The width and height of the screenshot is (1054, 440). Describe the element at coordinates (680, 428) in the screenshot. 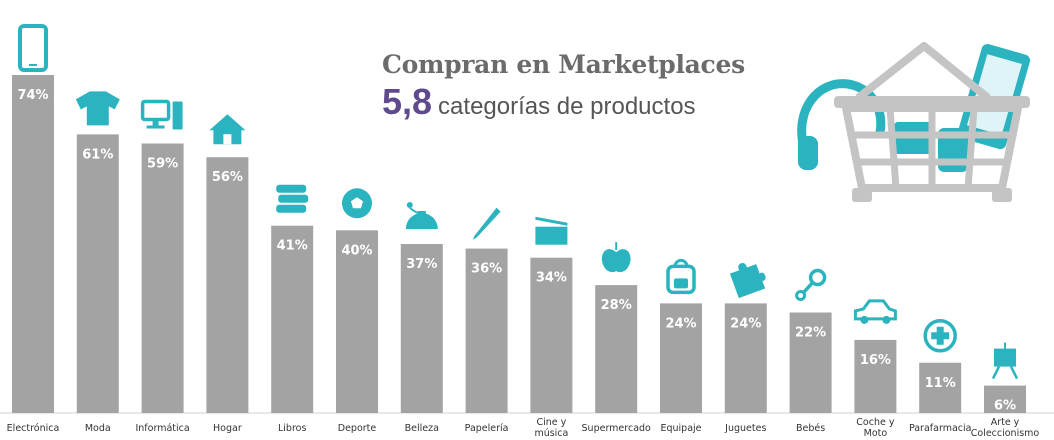

I see `category-label: Equipaje` at that location.